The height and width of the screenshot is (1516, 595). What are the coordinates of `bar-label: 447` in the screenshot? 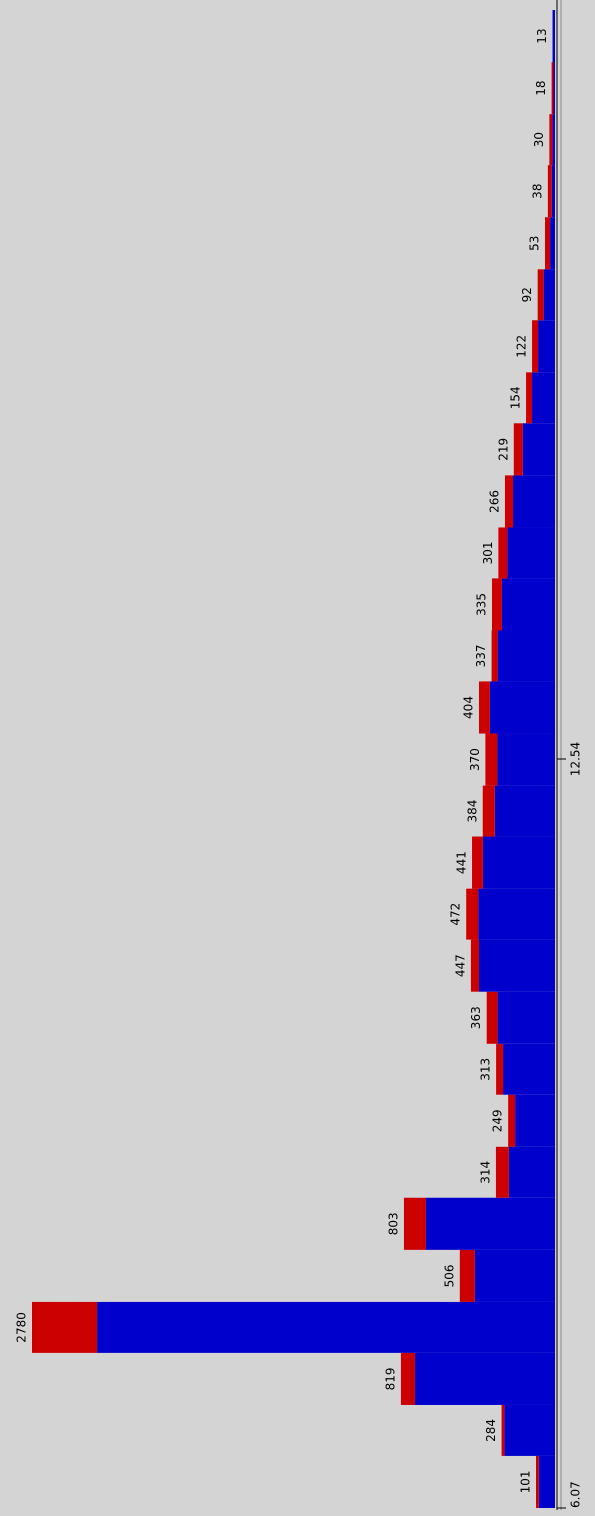 It's located at (460, 965).